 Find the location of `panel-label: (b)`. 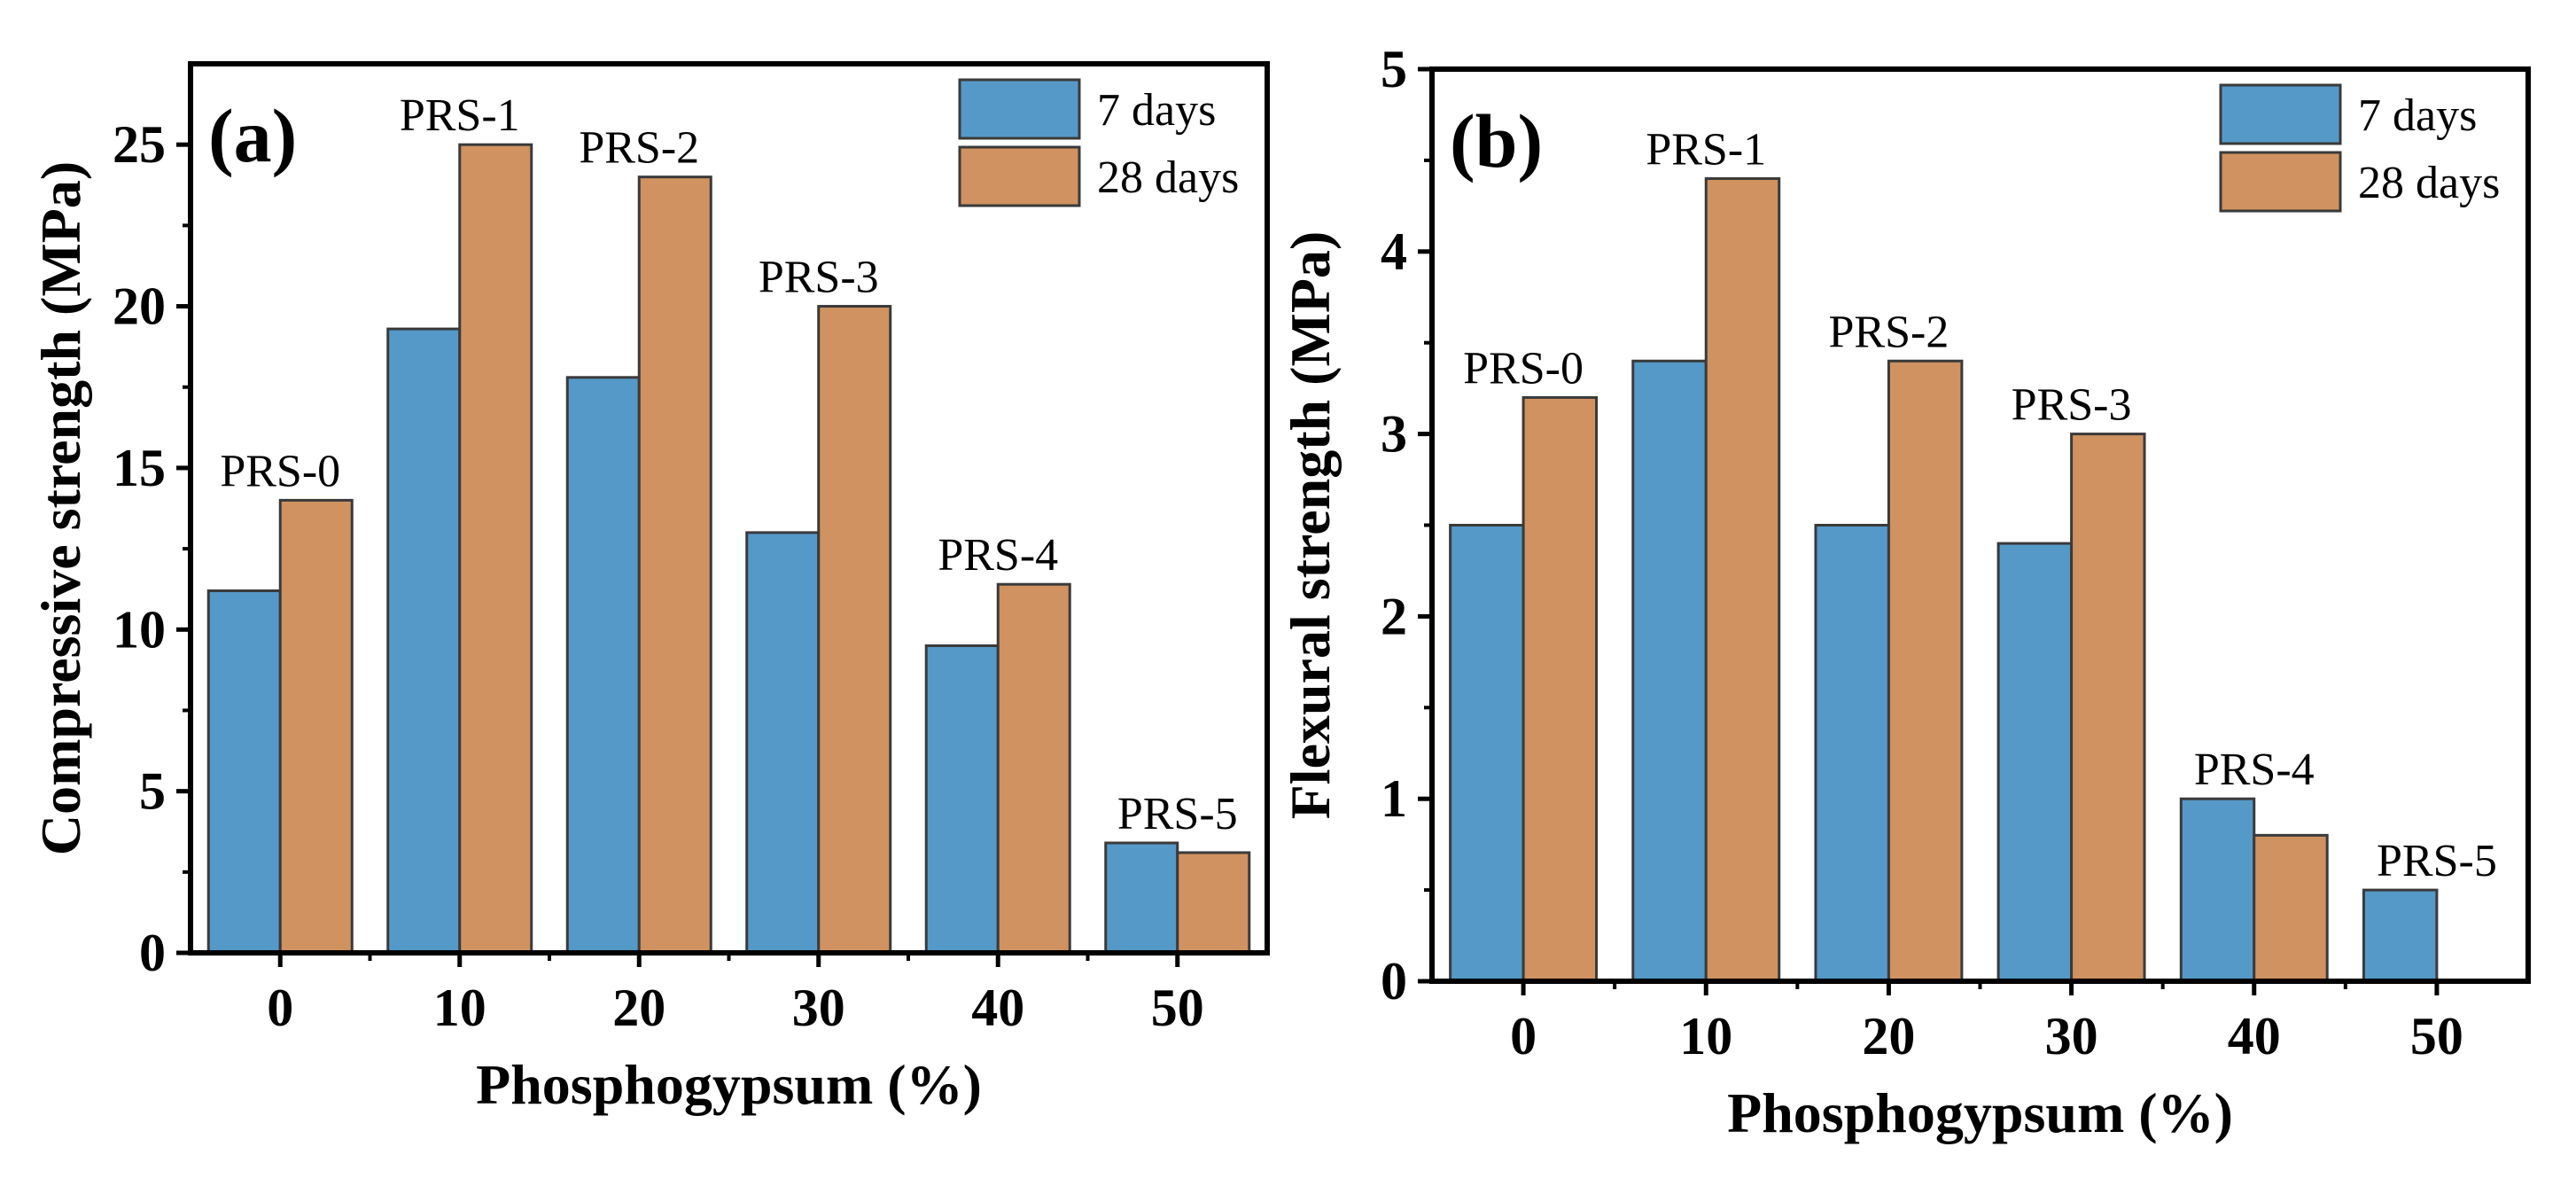

panel-label: (b) is located at coordinates (1496, 140).